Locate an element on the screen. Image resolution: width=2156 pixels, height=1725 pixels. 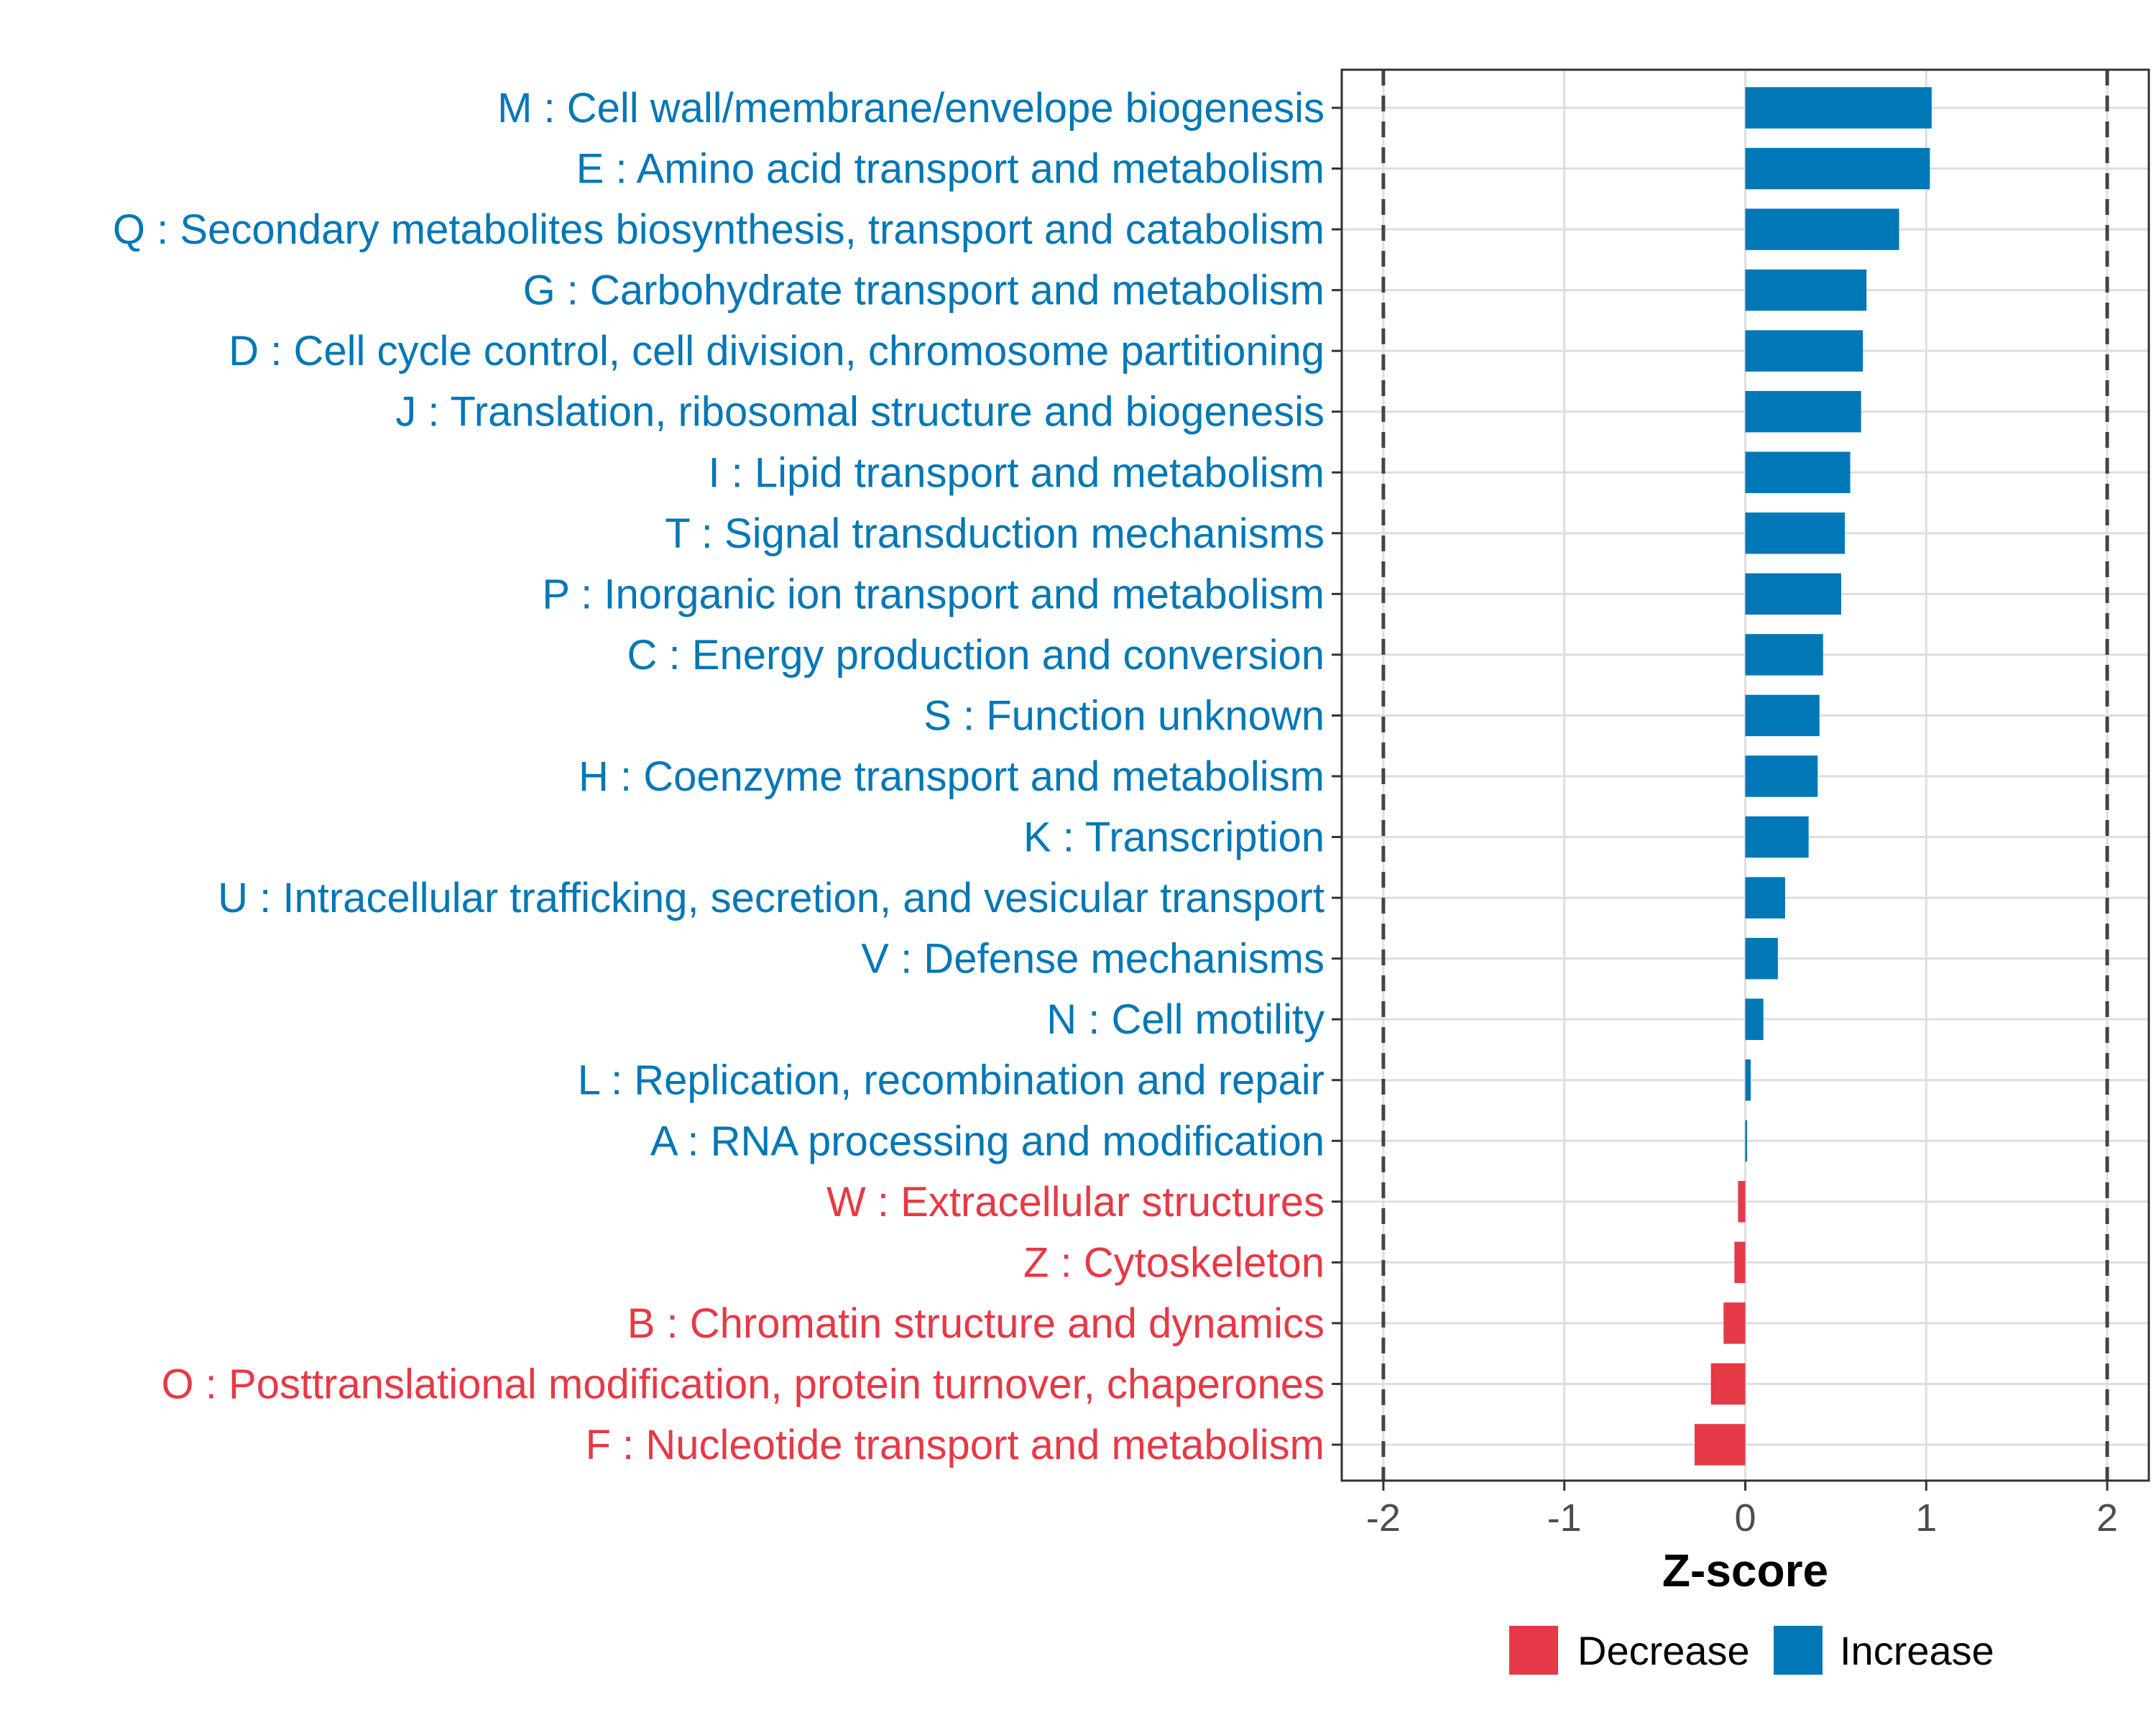
bars is located at coordinates (1813, 776).